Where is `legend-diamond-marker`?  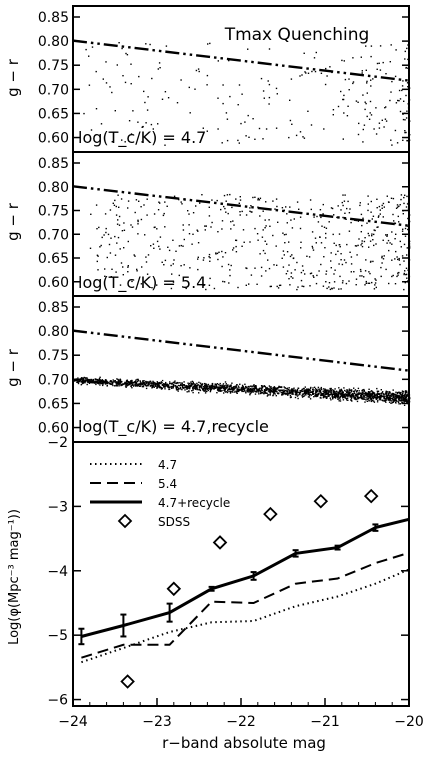
legend-diamond-marker is located at coordinates (125, 521).